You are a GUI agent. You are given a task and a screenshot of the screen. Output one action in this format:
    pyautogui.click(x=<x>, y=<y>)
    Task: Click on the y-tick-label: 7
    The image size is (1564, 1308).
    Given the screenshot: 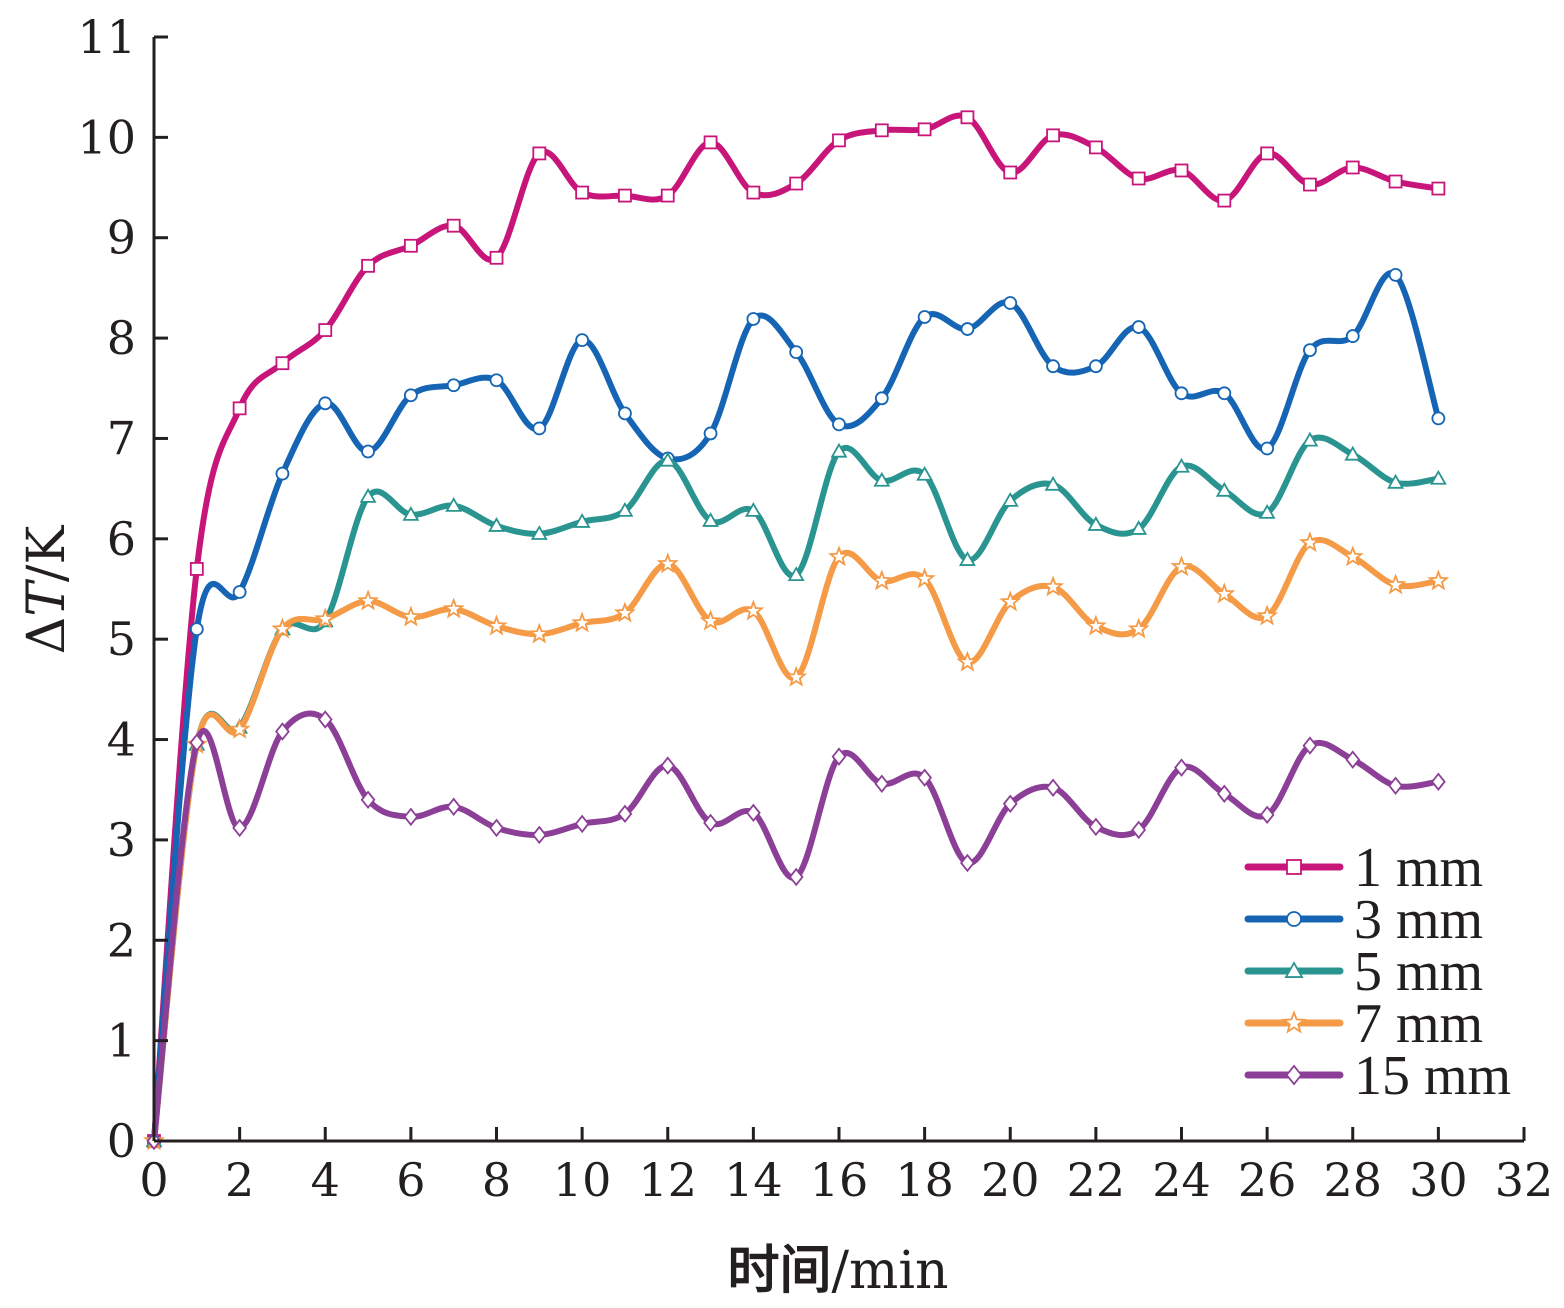 What is the action you would take?
    pyautogui.click(x=121, y=438)
    